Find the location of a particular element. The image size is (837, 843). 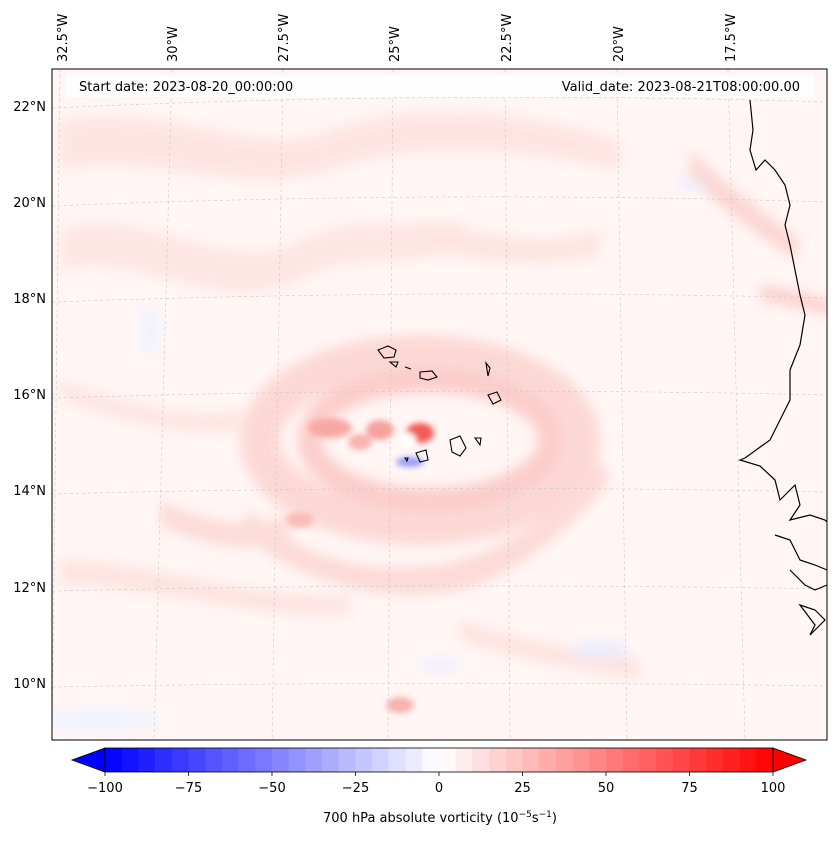

colorbar-tick-label: 0 is located at coordinates (439, 788).